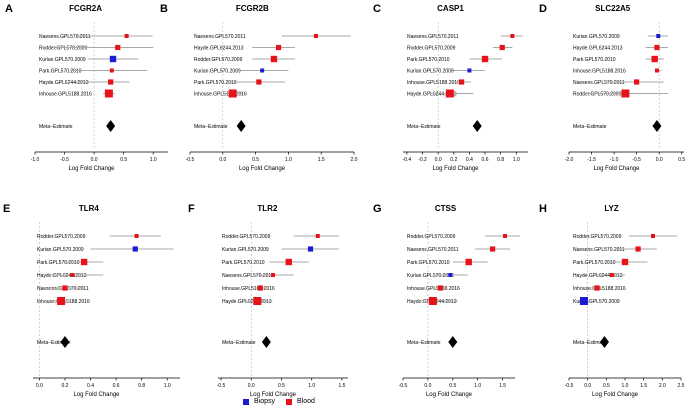  I want to click on legend-label-blood: Blood, so click(306, 401).